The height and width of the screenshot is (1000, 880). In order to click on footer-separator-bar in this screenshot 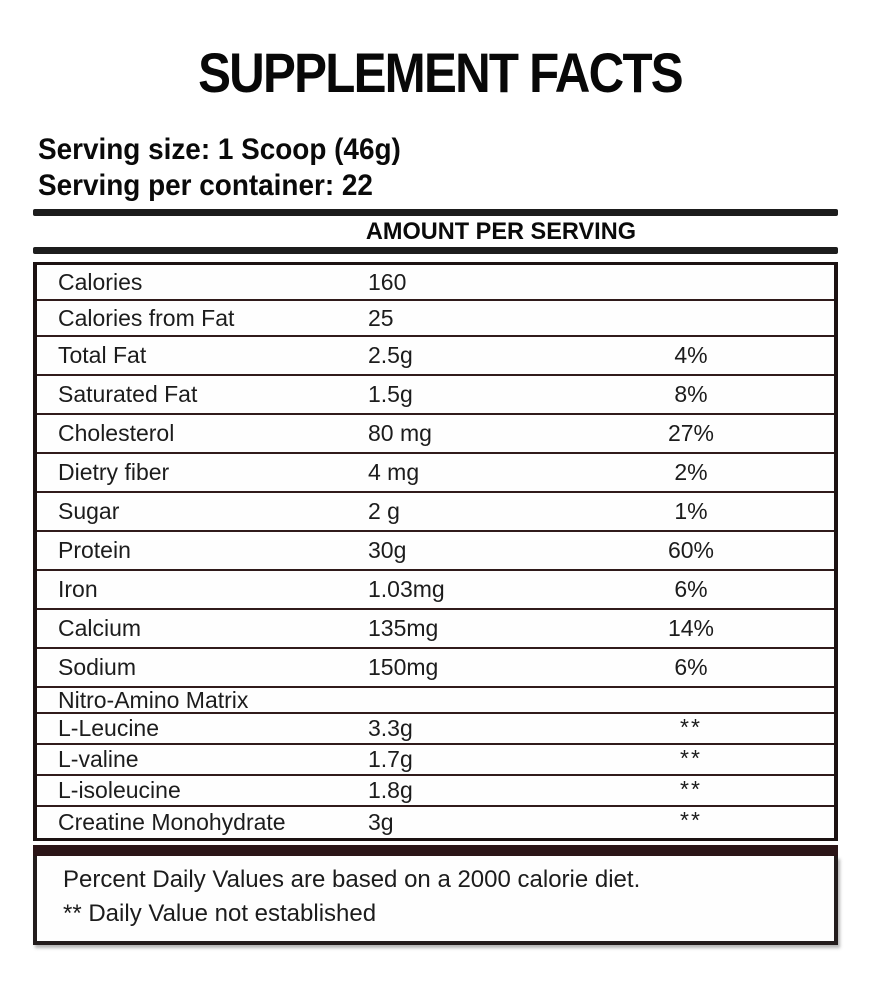, I will do `click(435, 850)`.